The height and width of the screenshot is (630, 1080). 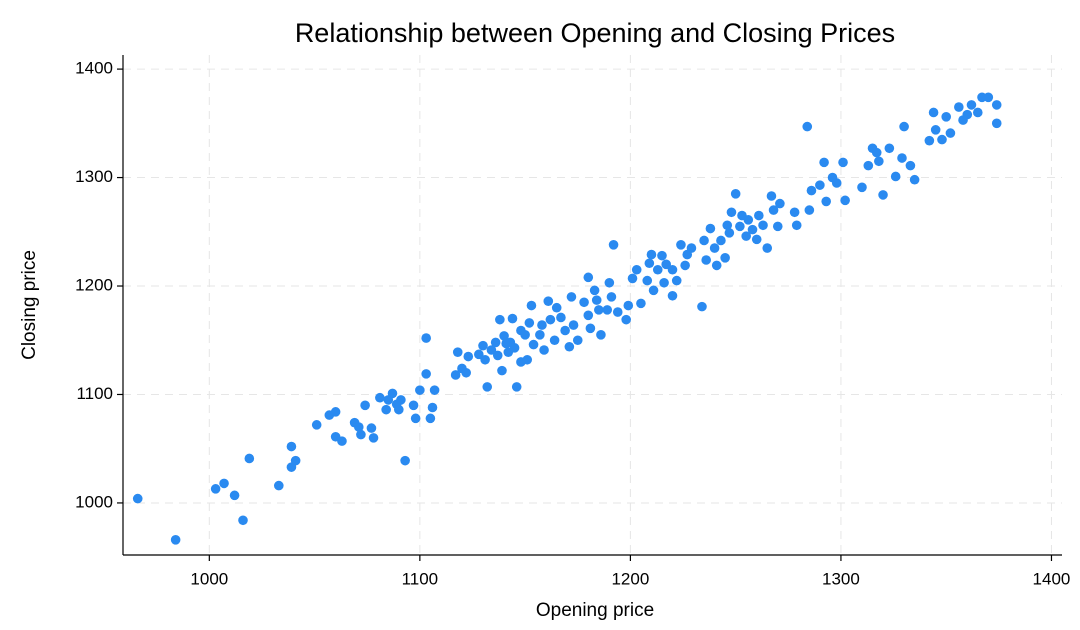 What do you see at coordinates (29, 305) in the screenshot?
I see `y-axis-label: Closing price` at bounding box center [29, 305].